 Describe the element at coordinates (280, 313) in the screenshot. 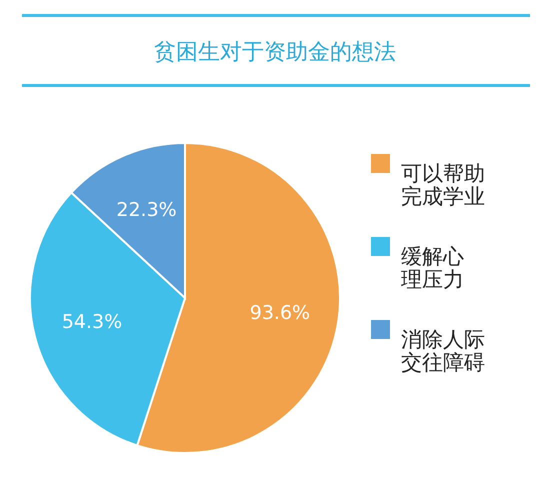

I see `data-label: 93.6%` at that location.